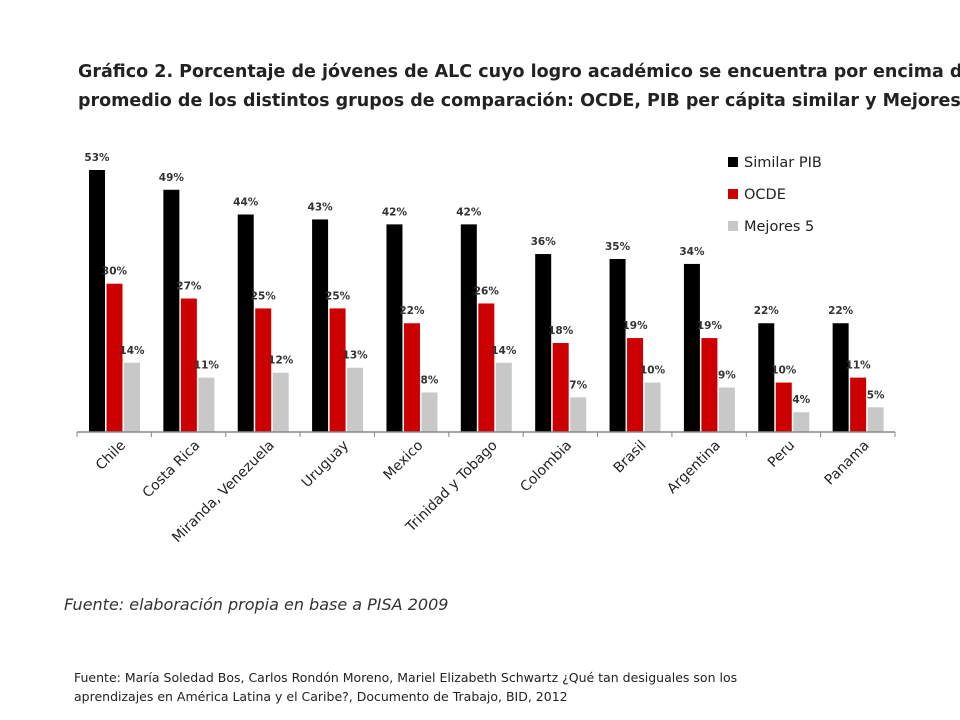  Describe the element at coordinates (847, 463) in the screenshot. I see `x-tick-label-panama: Panama` at that location.